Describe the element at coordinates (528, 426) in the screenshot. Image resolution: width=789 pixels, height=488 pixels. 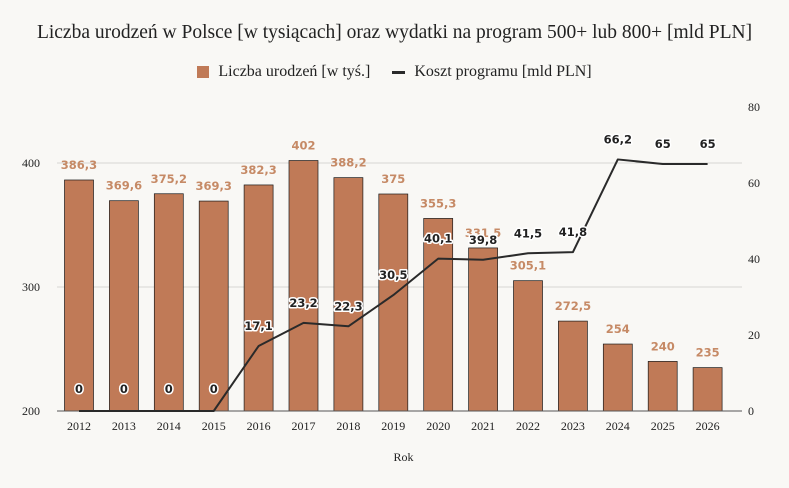
I see `x-tick-label: 2022` at that location.